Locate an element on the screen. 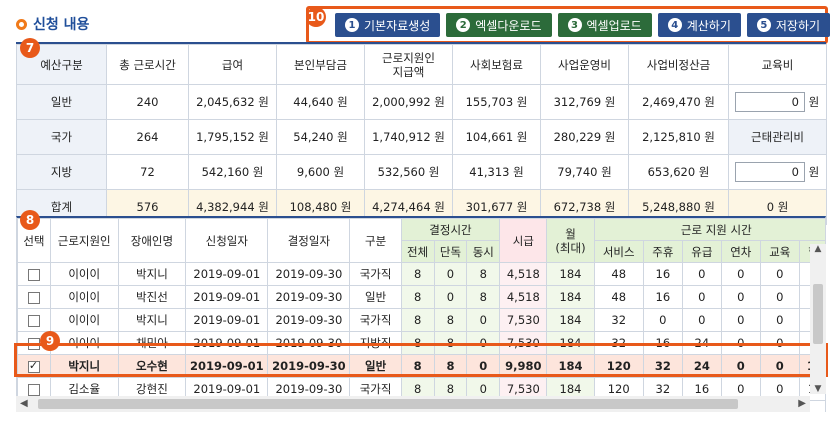 The width and height of the screenshot is (840, 432). col-header-education-cost: 교육비 is located at coordinates (777, 64).